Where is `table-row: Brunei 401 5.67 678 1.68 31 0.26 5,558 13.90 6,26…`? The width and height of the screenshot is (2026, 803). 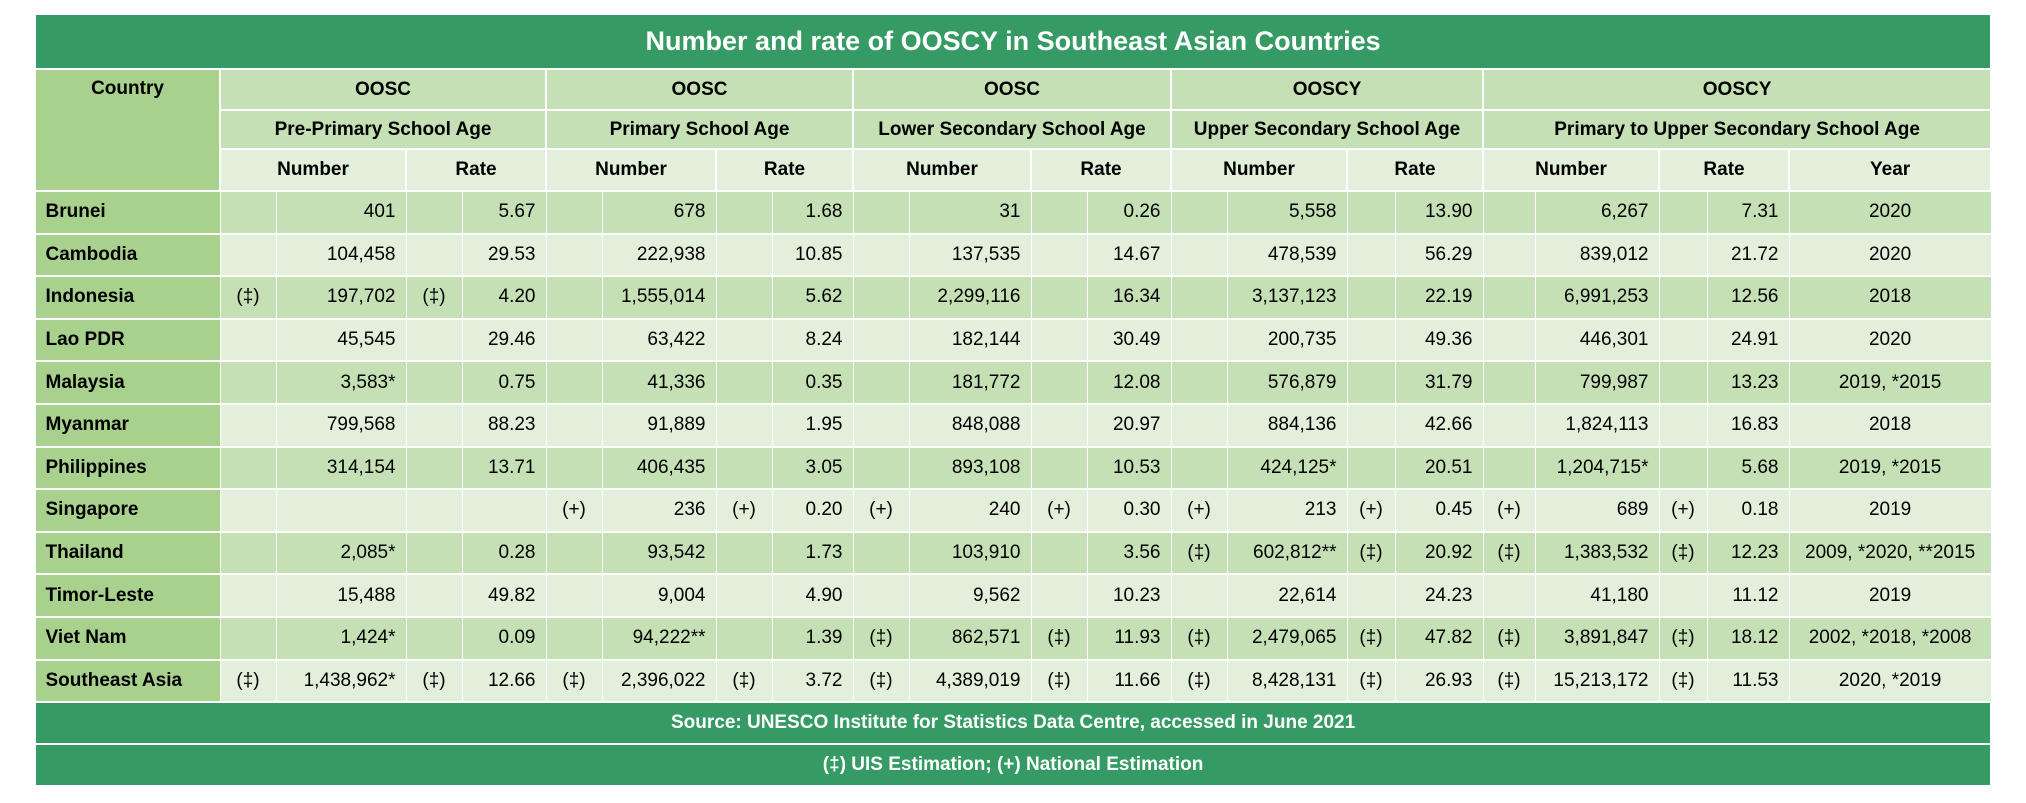
table-row: Brunei 401 5.67 678 1.68 31 0.26 5,558 13.90 6,26… is located at coordinates (1013, 212).